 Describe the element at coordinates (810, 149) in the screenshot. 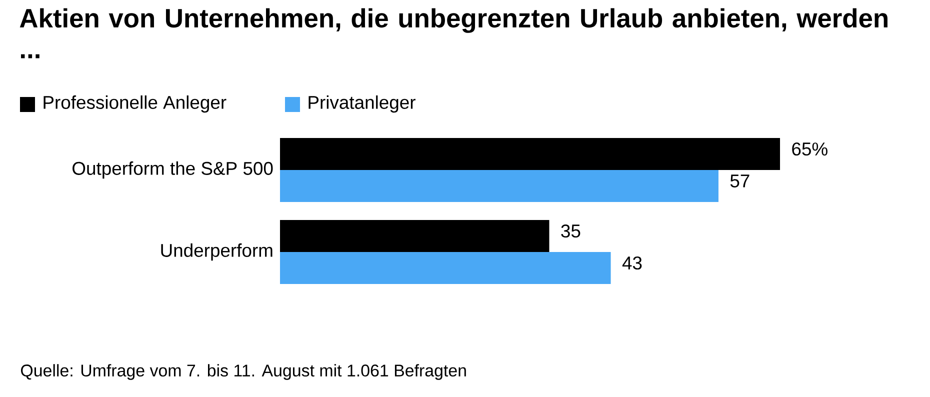

I see `data-label: 65%` at that location.